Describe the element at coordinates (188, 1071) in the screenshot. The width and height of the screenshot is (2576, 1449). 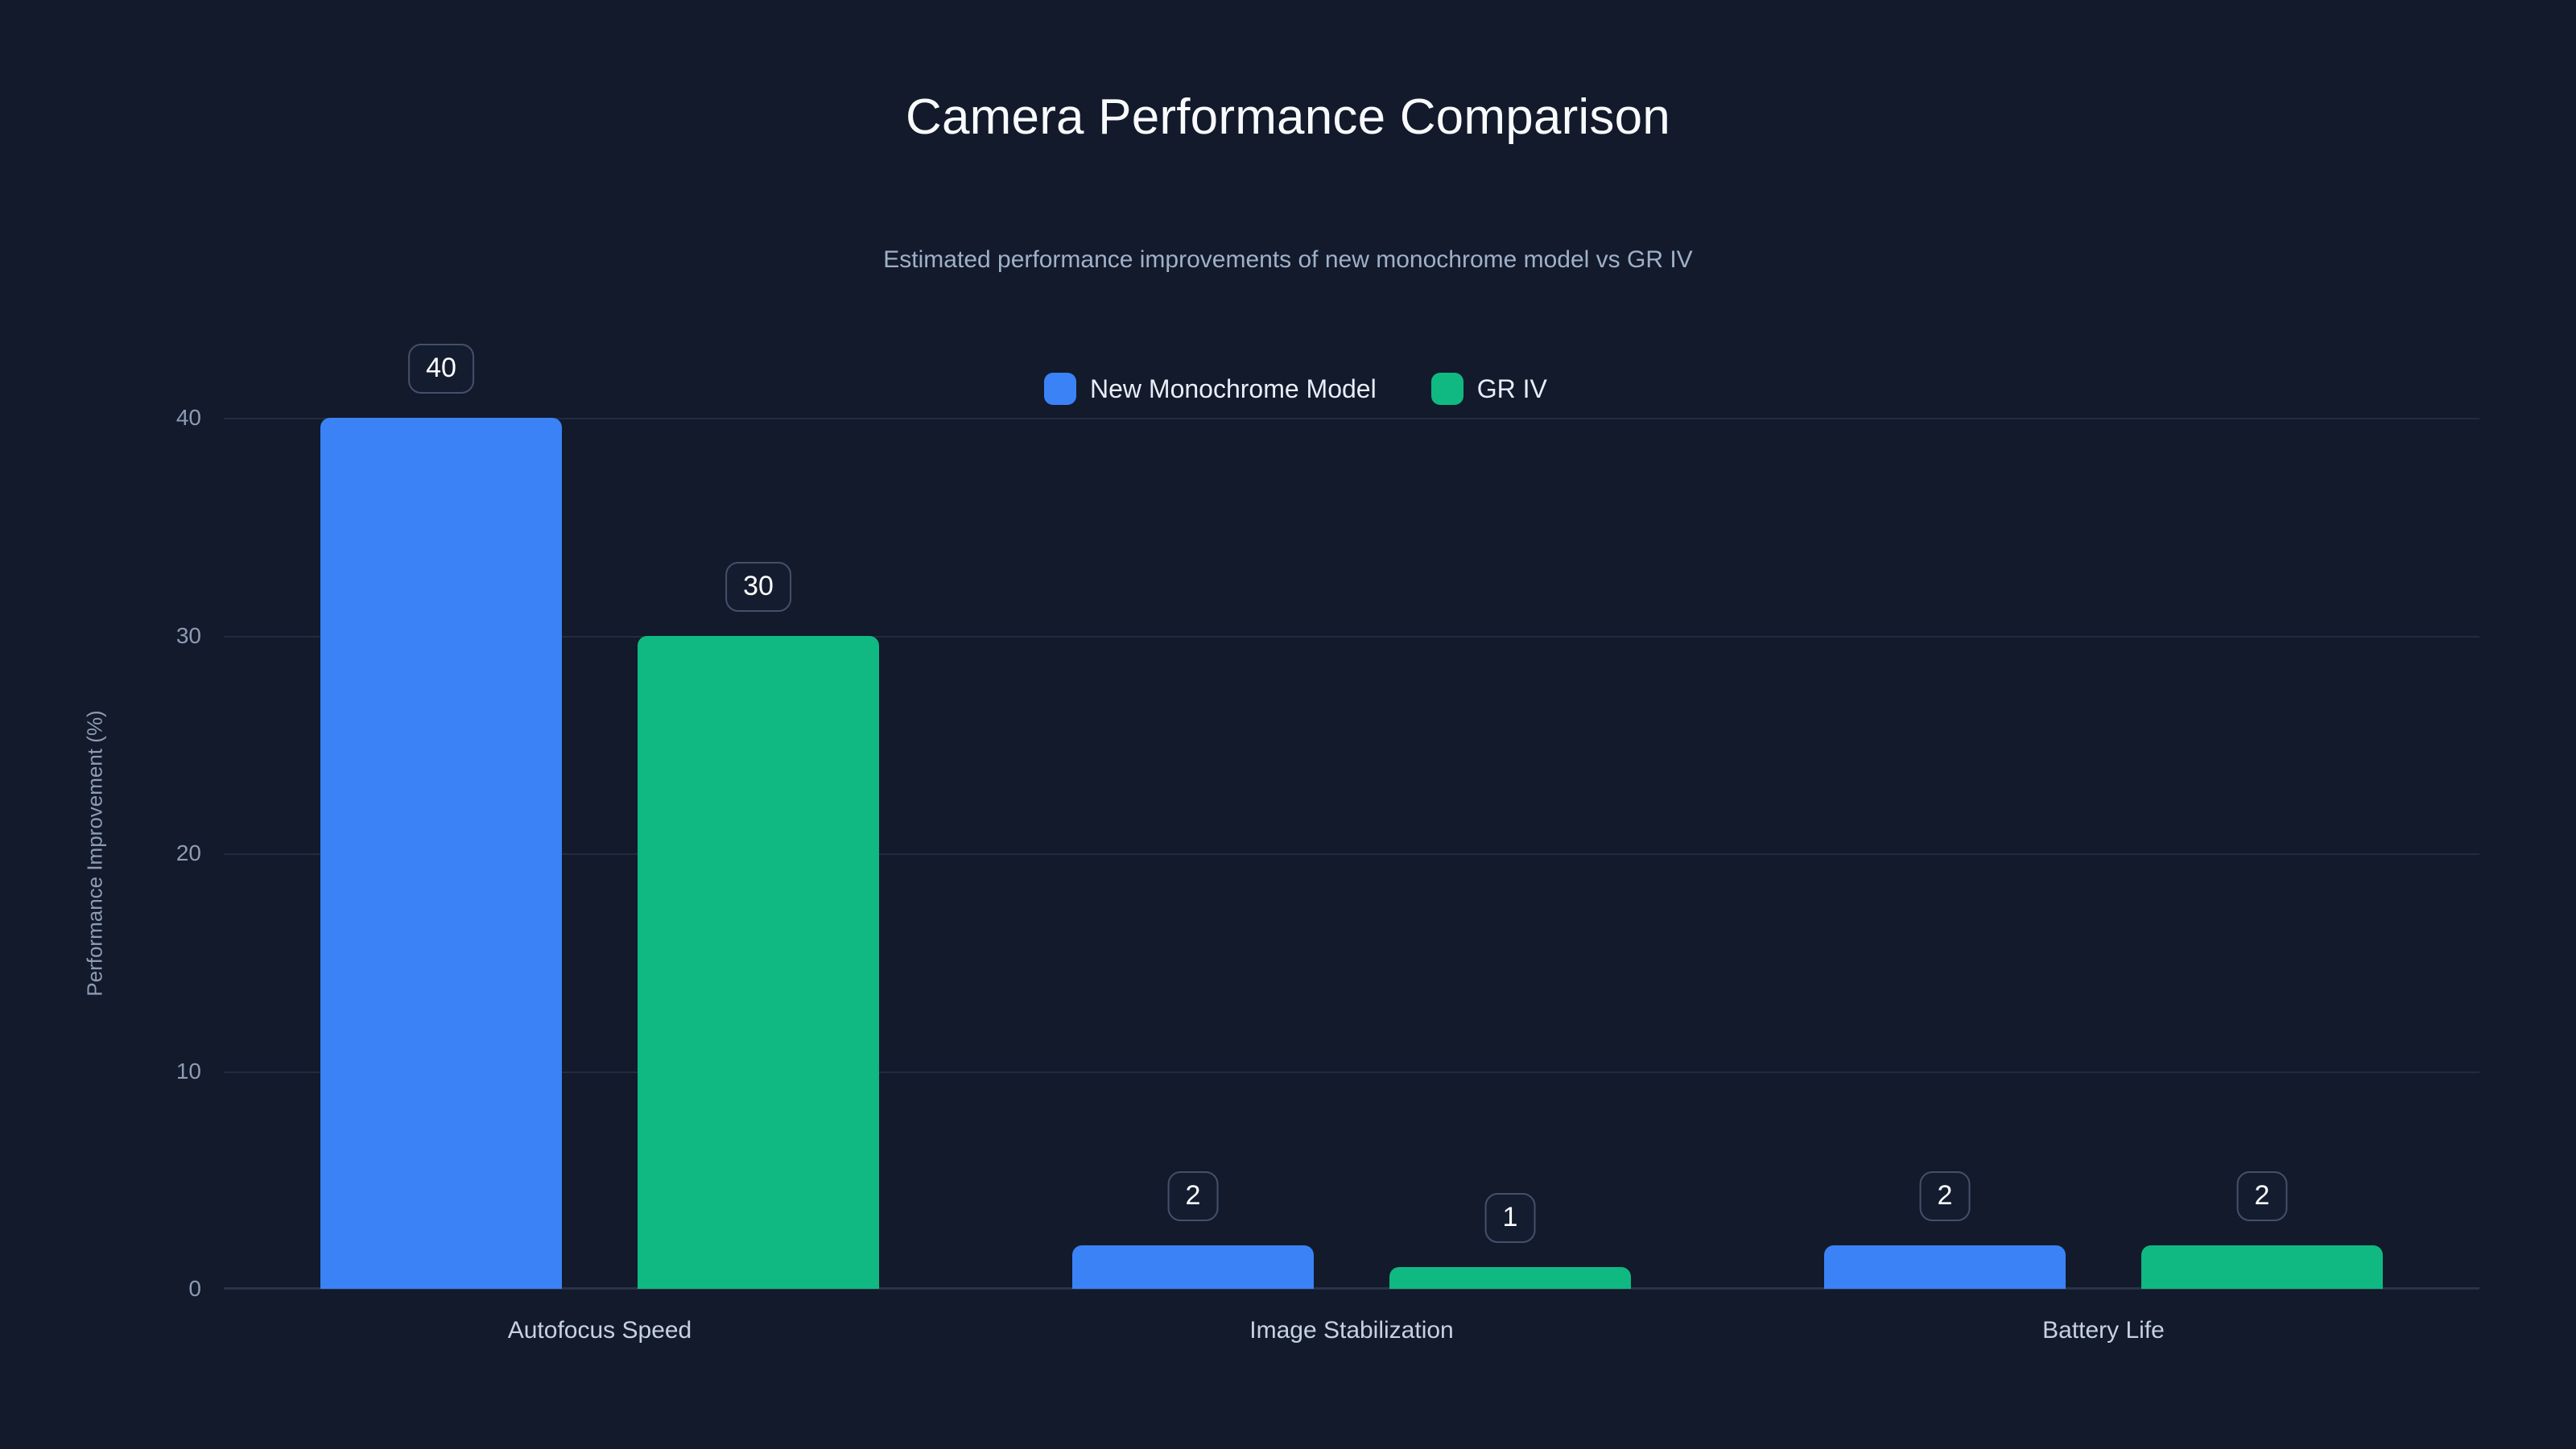
I see `y-axis-tick-label: 10` at that location.